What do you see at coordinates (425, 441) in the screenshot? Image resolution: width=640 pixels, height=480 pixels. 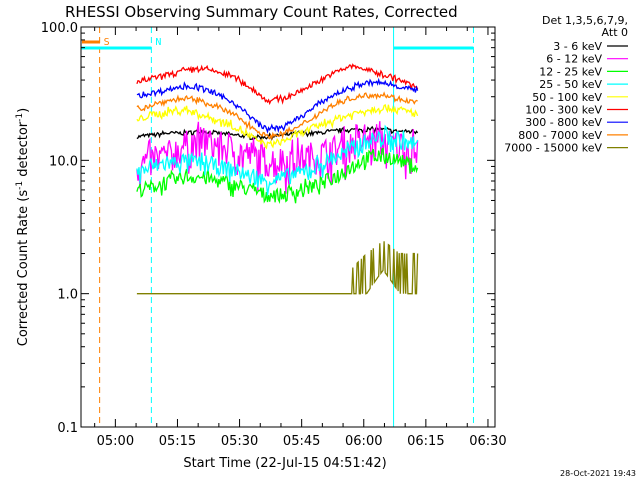 I see `x-tick-label-5: 06:15` at bounding box center [425, 441].